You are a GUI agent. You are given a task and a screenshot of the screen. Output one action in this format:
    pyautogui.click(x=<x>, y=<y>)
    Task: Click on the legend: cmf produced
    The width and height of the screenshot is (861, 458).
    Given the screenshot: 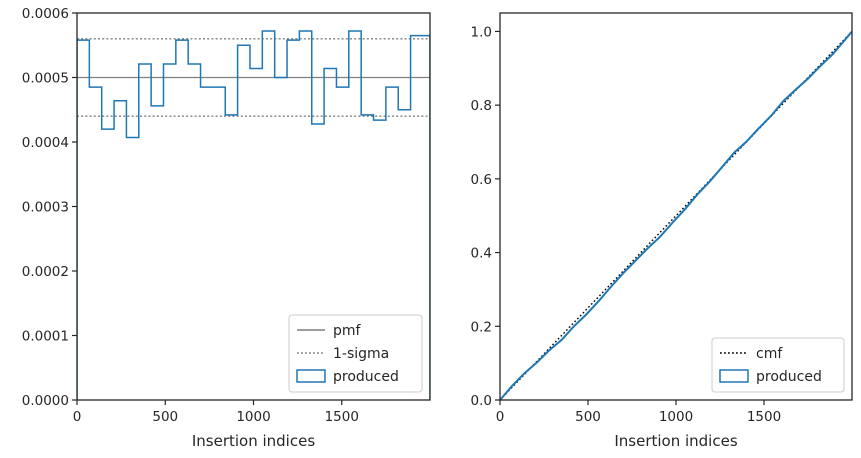 What is the action you would take?
    pyautogui.click(x=778, y=365)
    